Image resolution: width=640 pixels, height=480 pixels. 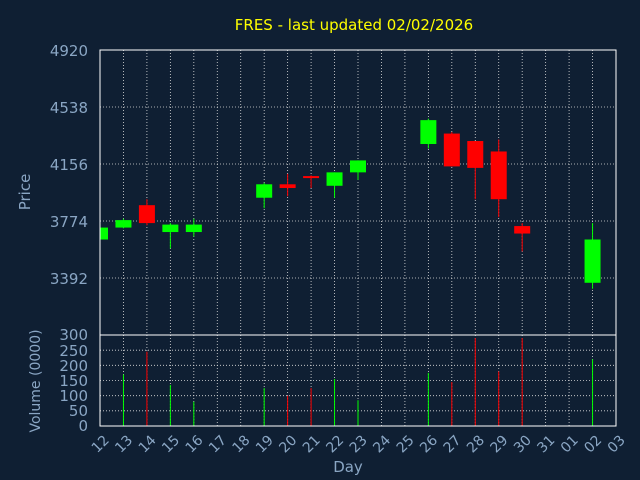 What do you see at coordinates (73, 351) in the screenshot?
I see `volume-tick-label: 250` at bounding box center [73, 351].